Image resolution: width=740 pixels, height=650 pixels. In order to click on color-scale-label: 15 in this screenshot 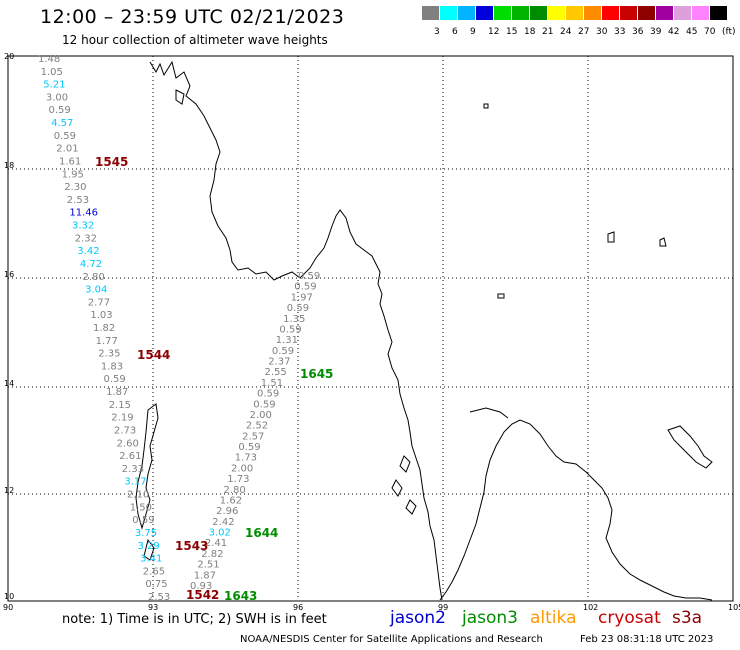, I will do `click(512, 32)`.